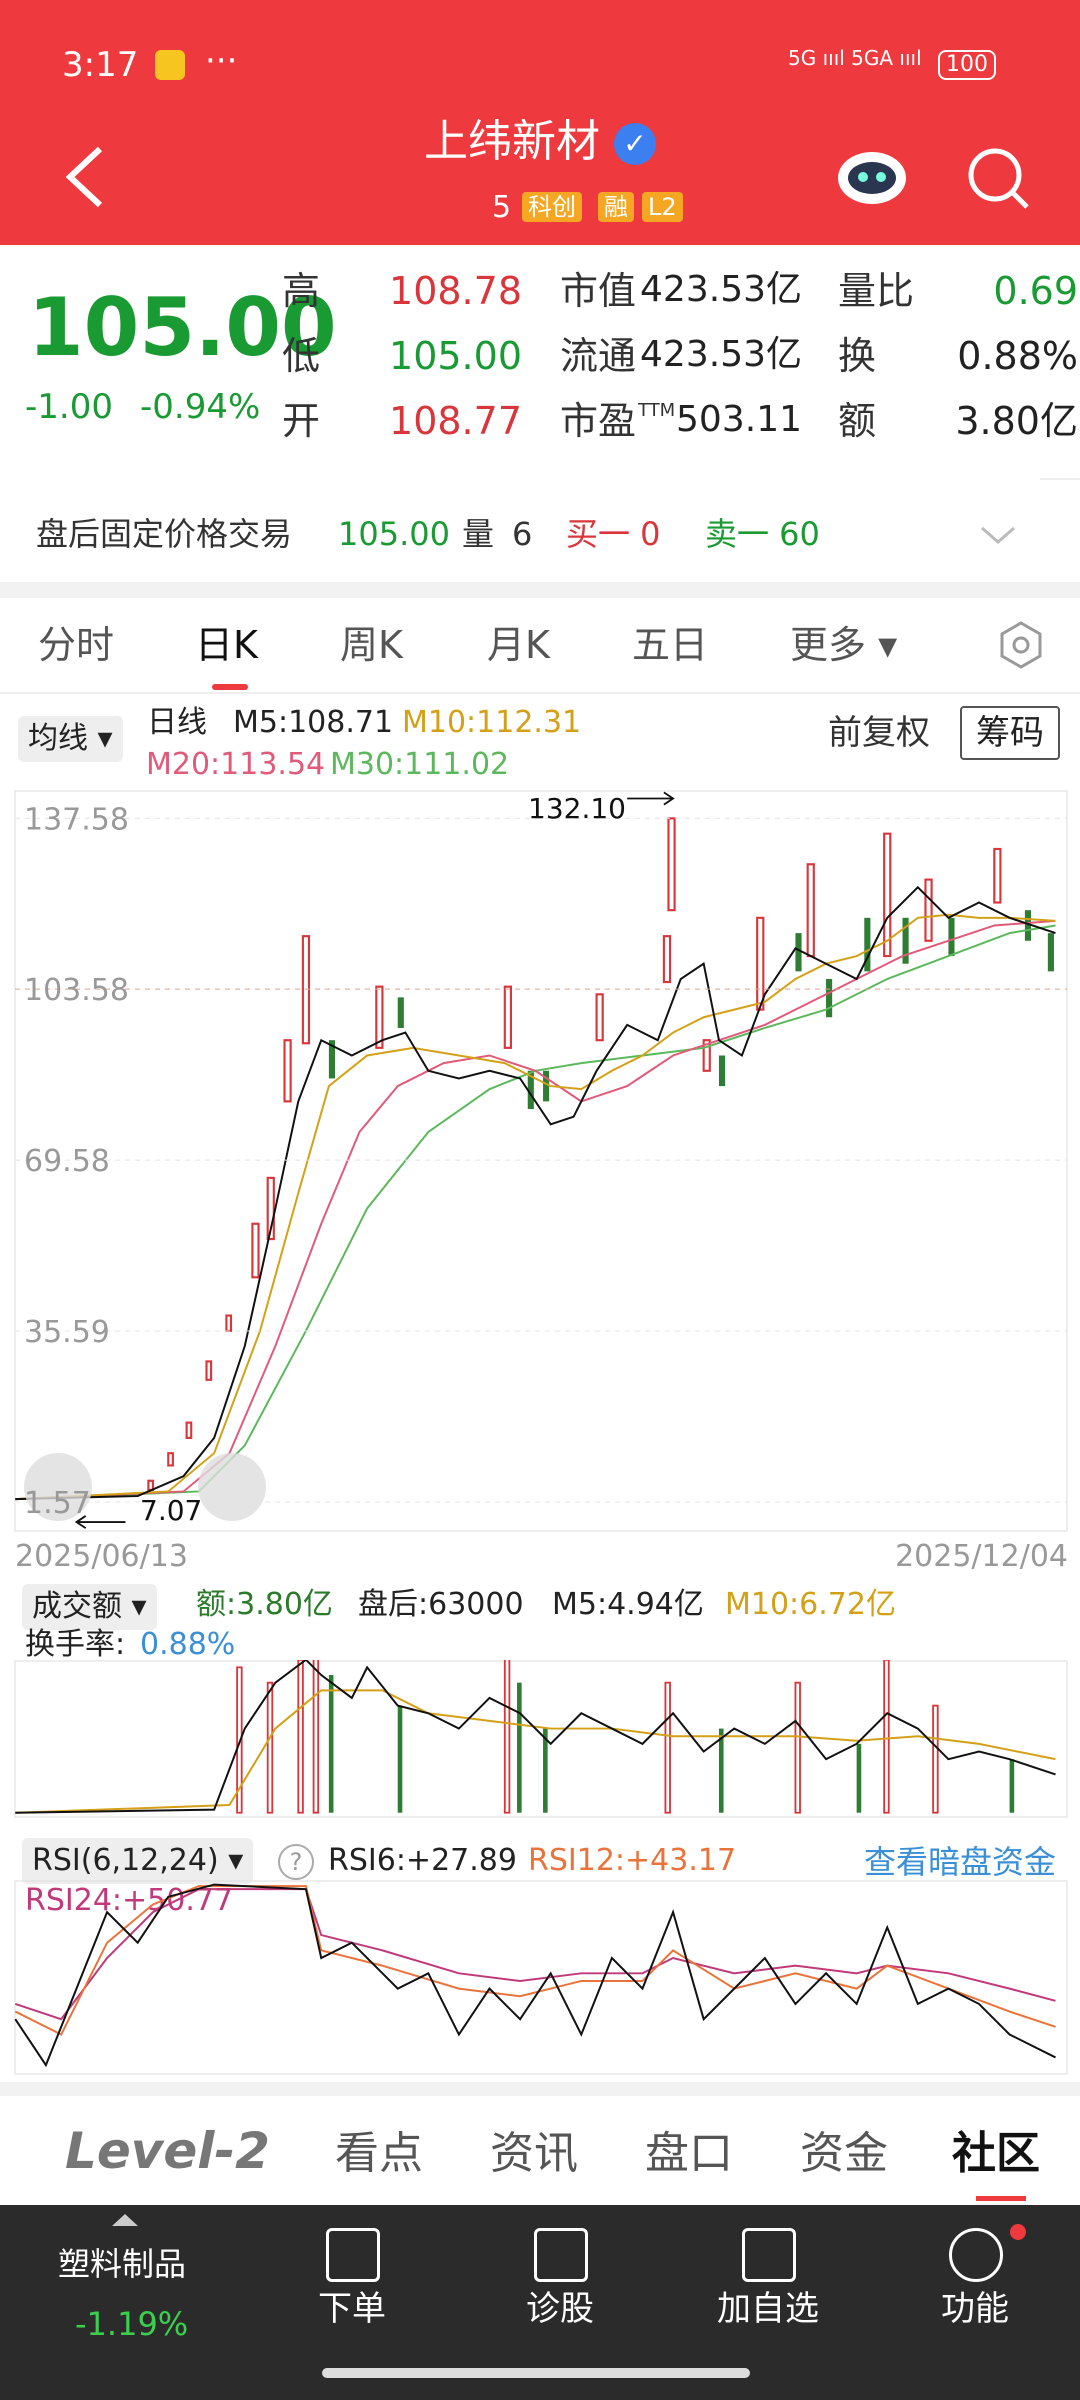 Image resolution: width=1080 pixels, height=2400 pixels. What do you see at coordinates (301, 356) in the screenshot?
I see `quote-label: 低` at bounding box center [301, 356].